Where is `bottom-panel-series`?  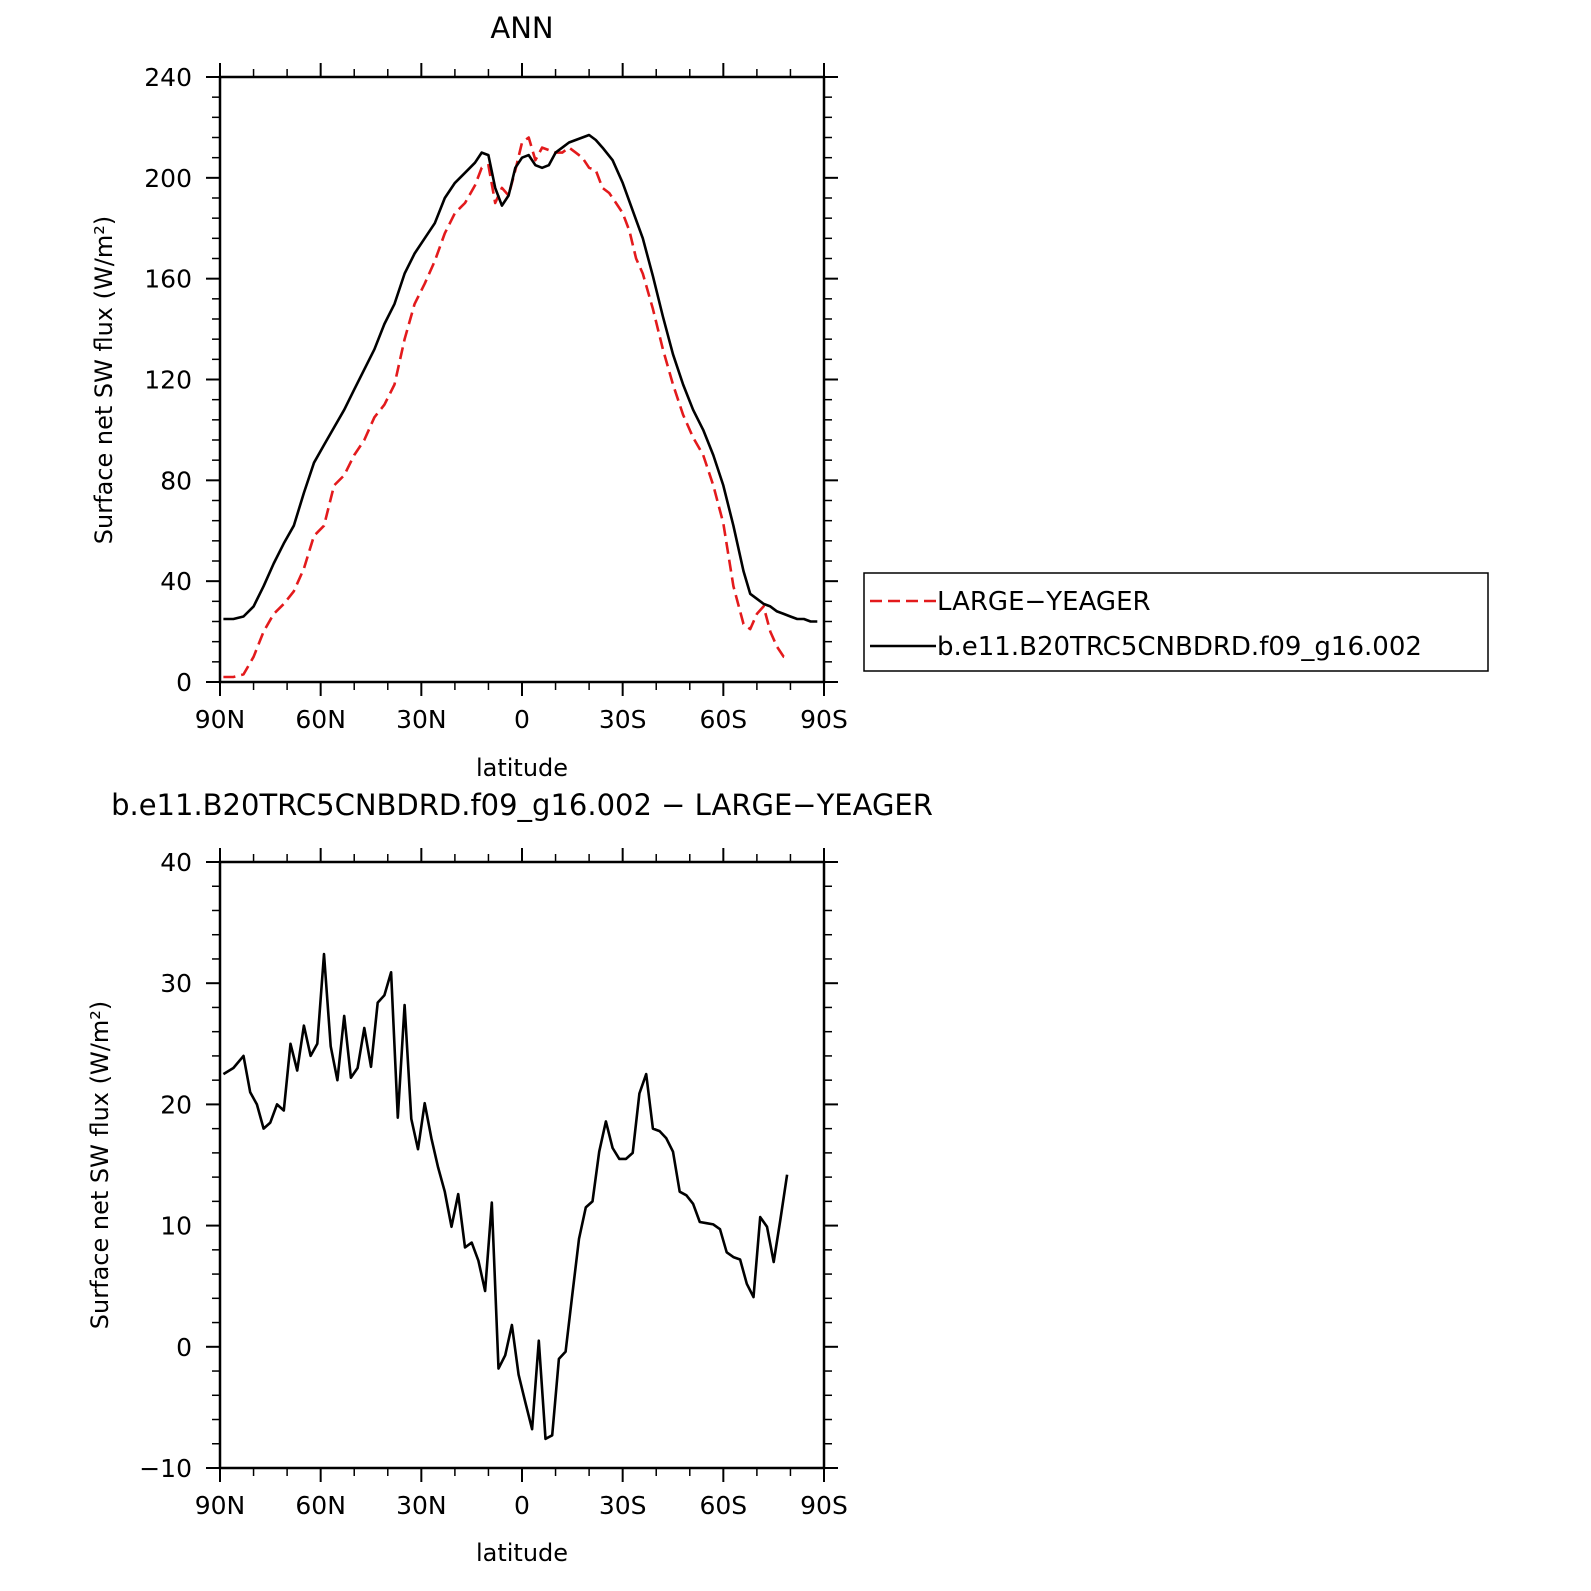
bottom-panel-series is located at coordinates (505, 1196).